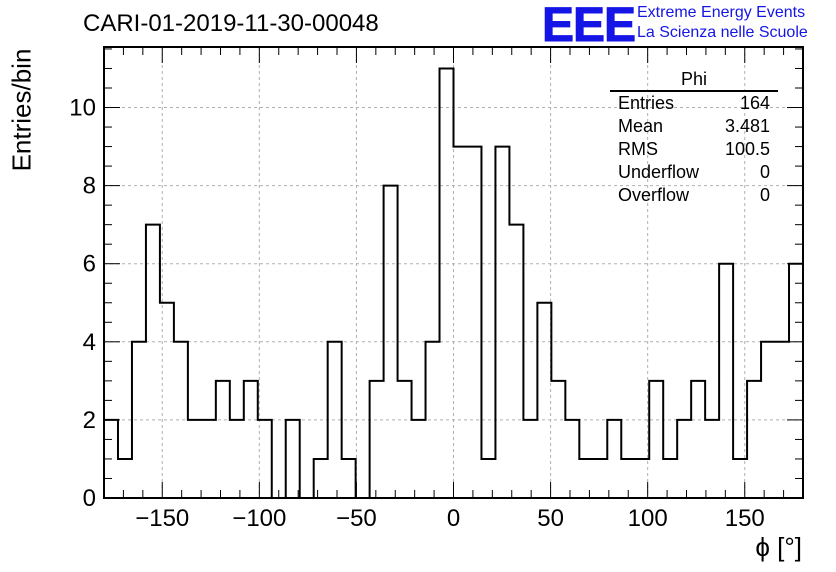  What do you see at coordinates (89, 264) in the screenshot?
I see `y-tick-label: 6` at bounding box center [89, 264].